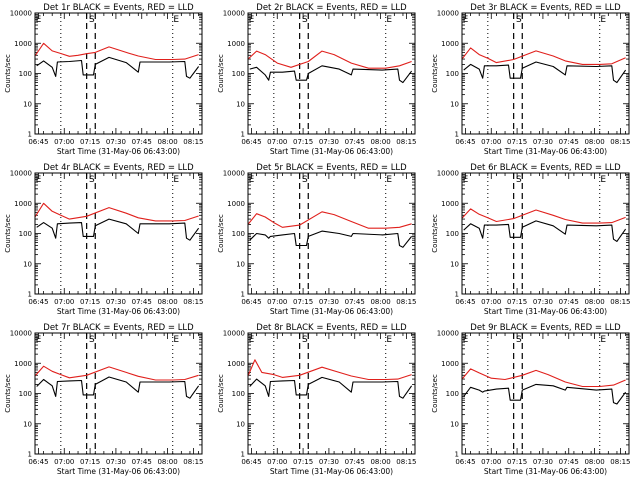 The height and width of the screenshot is (480, 640). Describe the element at coordinates (545, 8) in the screenshot. I see `panel-title: Det 3r BLACK = Events, RED = LLD` at that location.